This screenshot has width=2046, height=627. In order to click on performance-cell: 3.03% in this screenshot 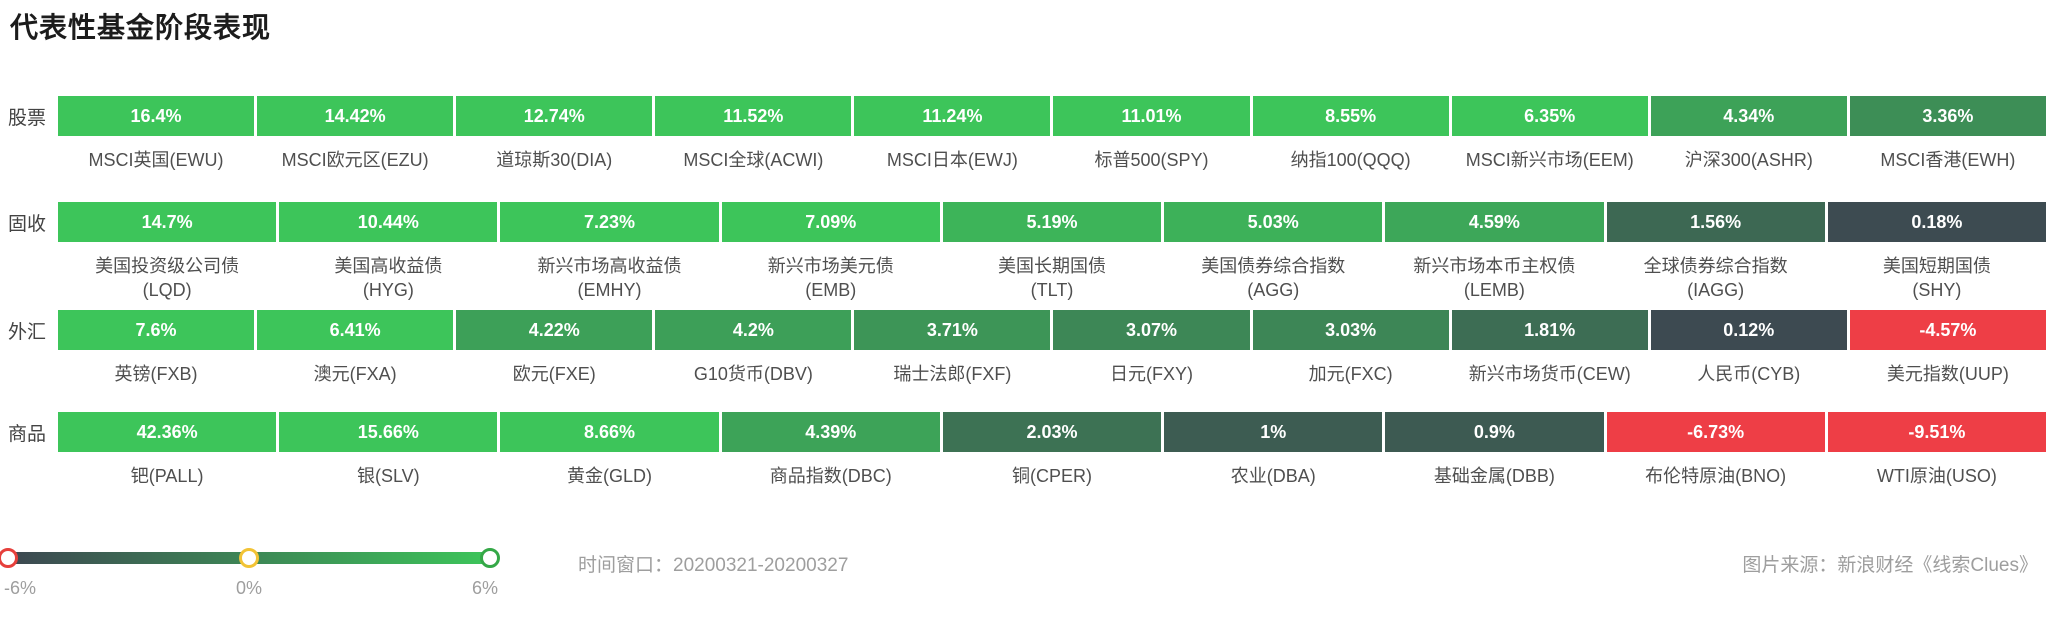, I will do `click(1350, 330)`.